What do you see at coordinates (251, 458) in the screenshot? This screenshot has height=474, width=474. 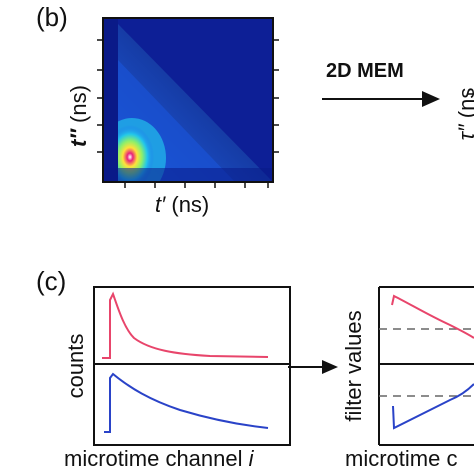 I see `counts-xlabel-var: i` at bounding box center [251, 458].